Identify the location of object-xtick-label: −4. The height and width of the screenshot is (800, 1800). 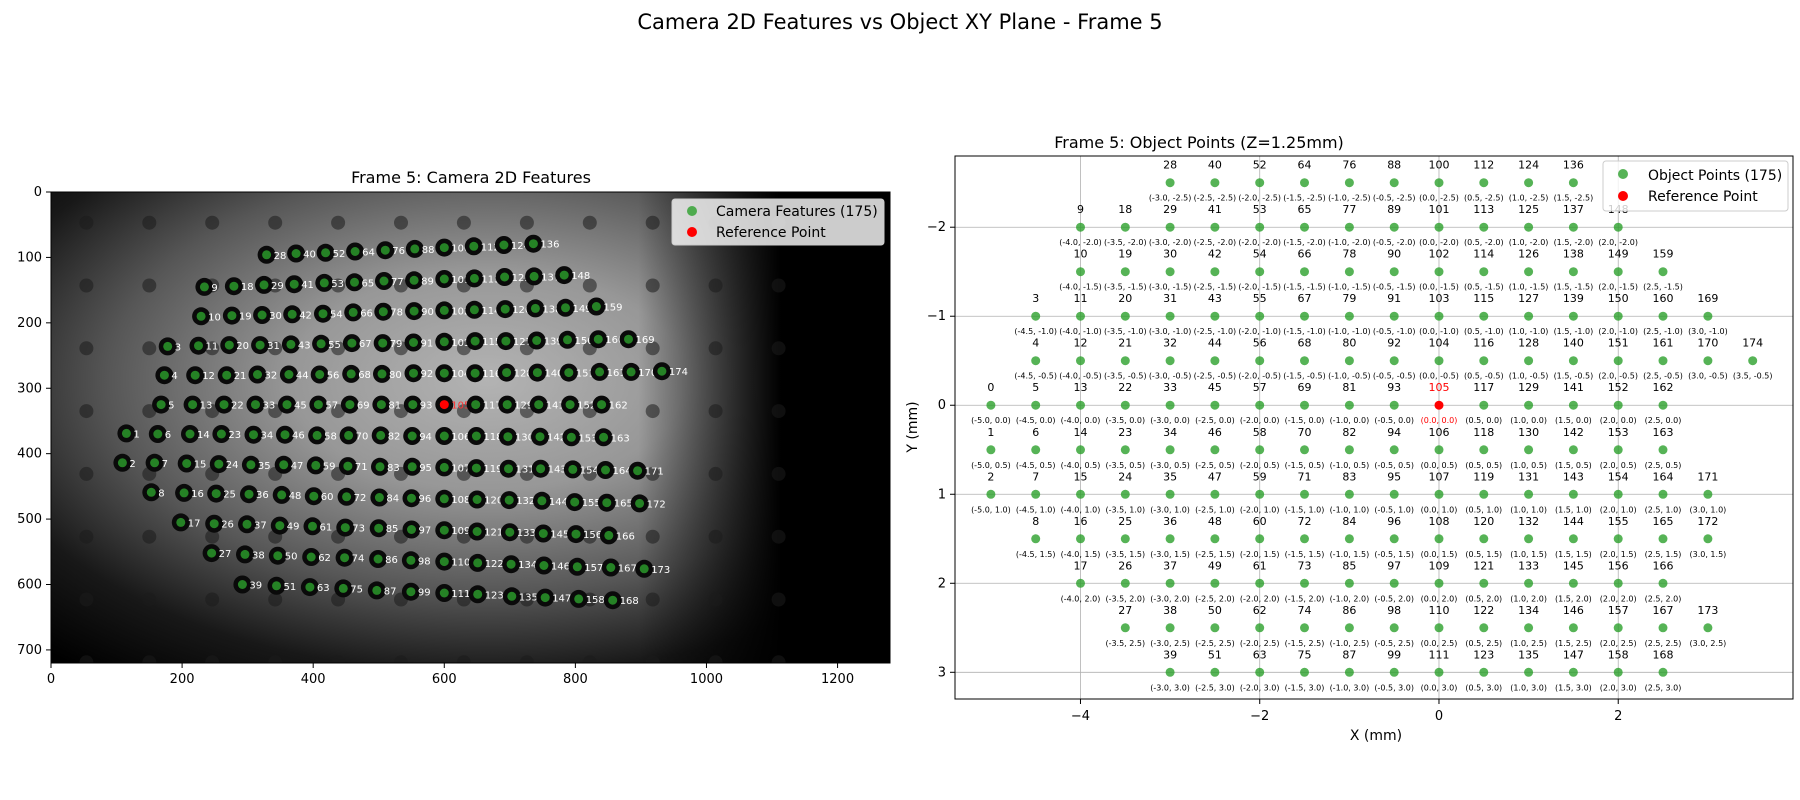
(1080, 716).